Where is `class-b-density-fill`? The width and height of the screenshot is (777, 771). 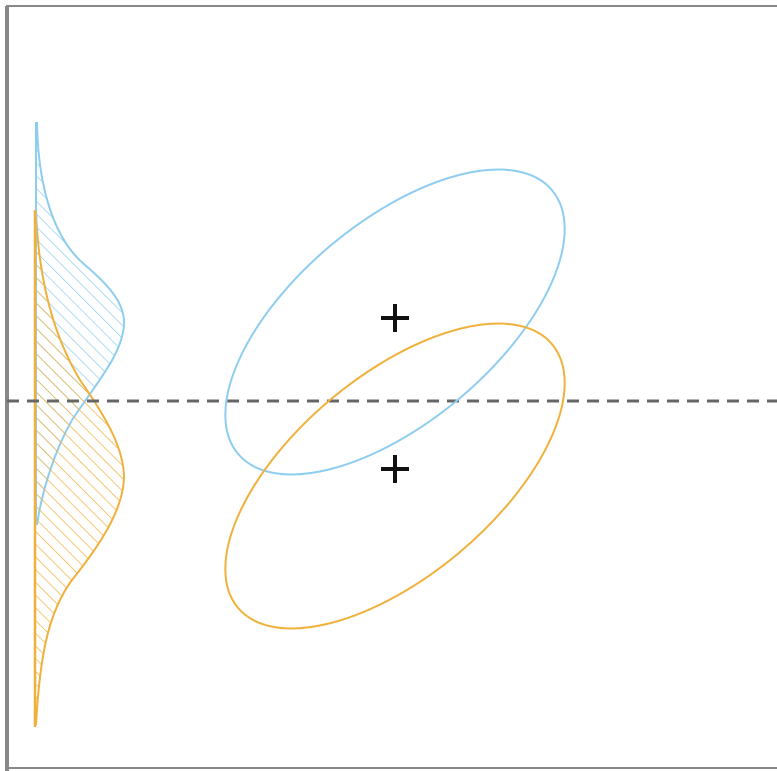 class-b-density-fill is located at coordinates (80, 467).